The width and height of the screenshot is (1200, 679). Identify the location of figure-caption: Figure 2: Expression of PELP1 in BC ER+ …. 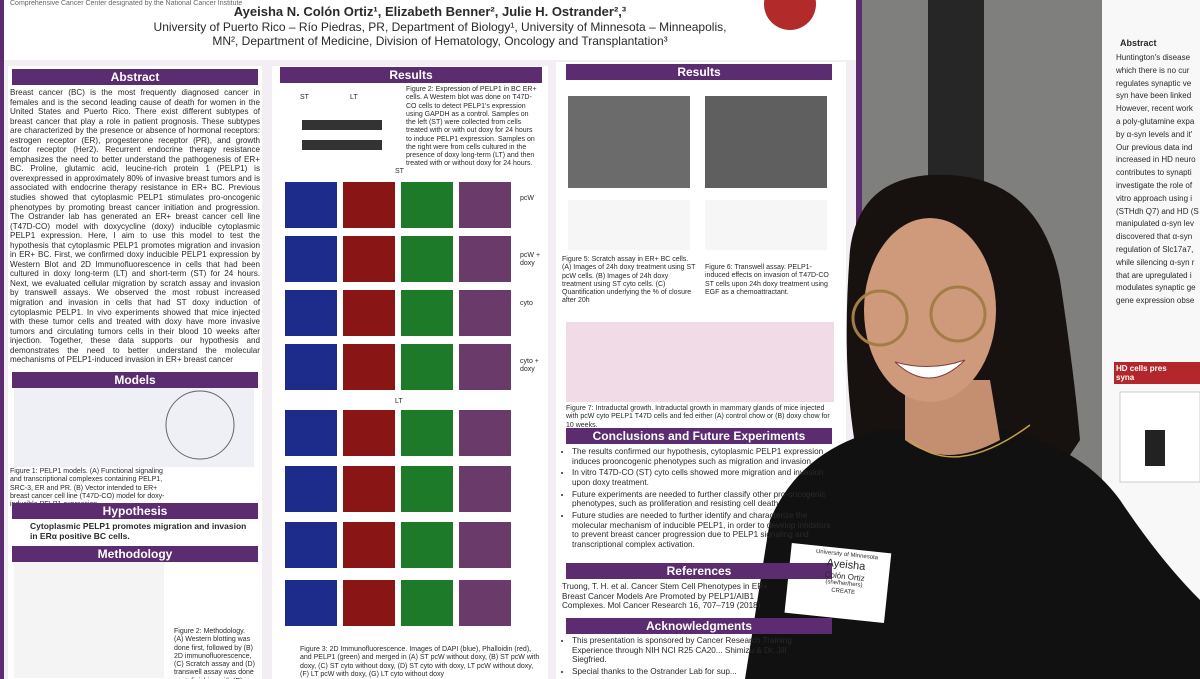
(471, 127).